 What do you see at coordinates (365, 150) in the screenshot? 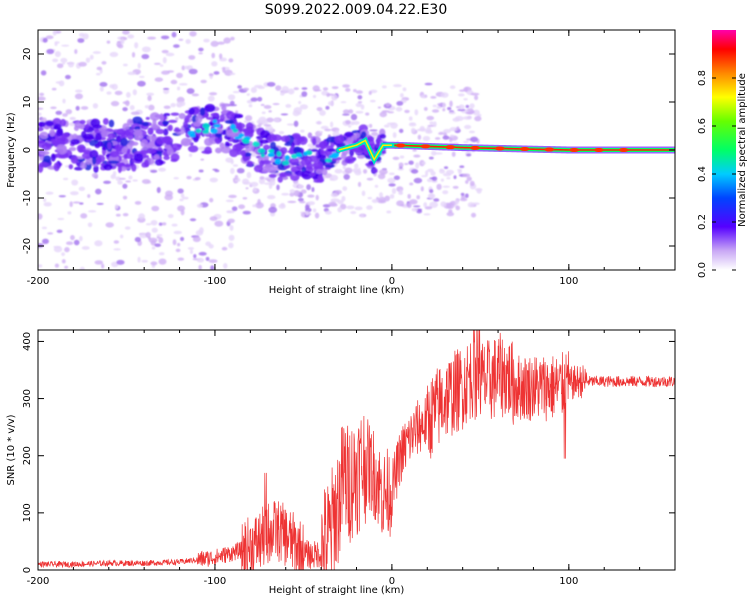
I see `transition-core` at bounding box center [365, 150].